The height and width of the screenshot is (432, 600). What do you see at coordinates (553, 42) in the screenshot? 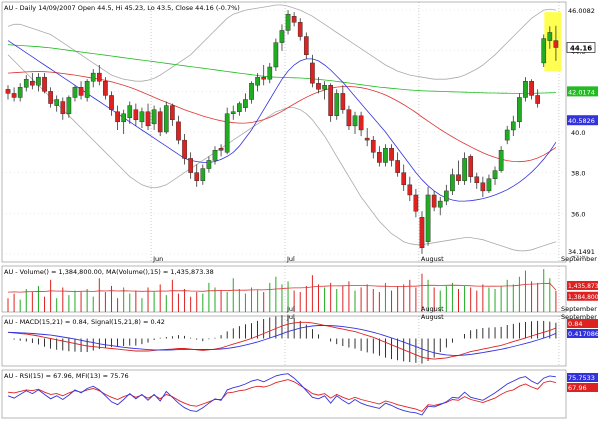
I see `highlight-box` at bounding box center [553, 42].